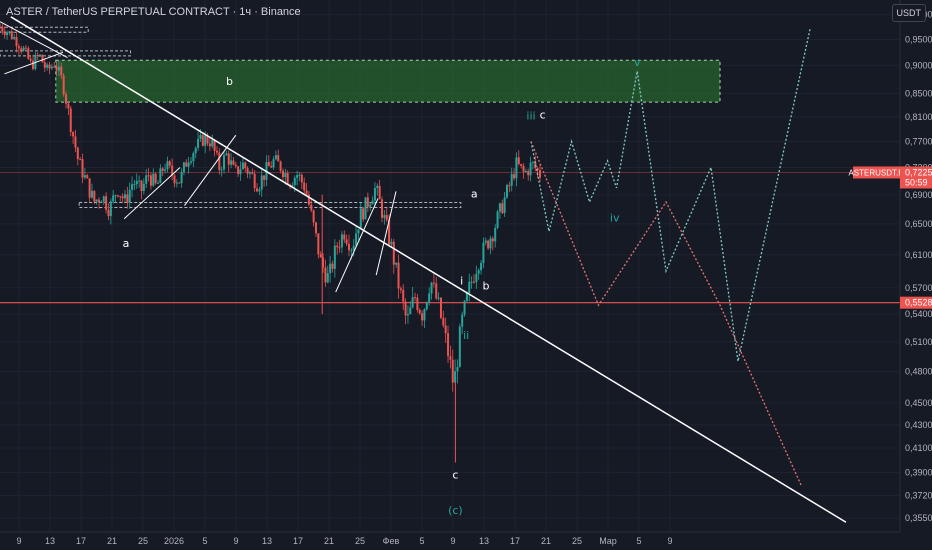 The image size is (932, 550). What do you see at coordinates (918, 472) in the screenshot?
I see `y-tick-label: 0,3900` at bounding box center [918, 472].